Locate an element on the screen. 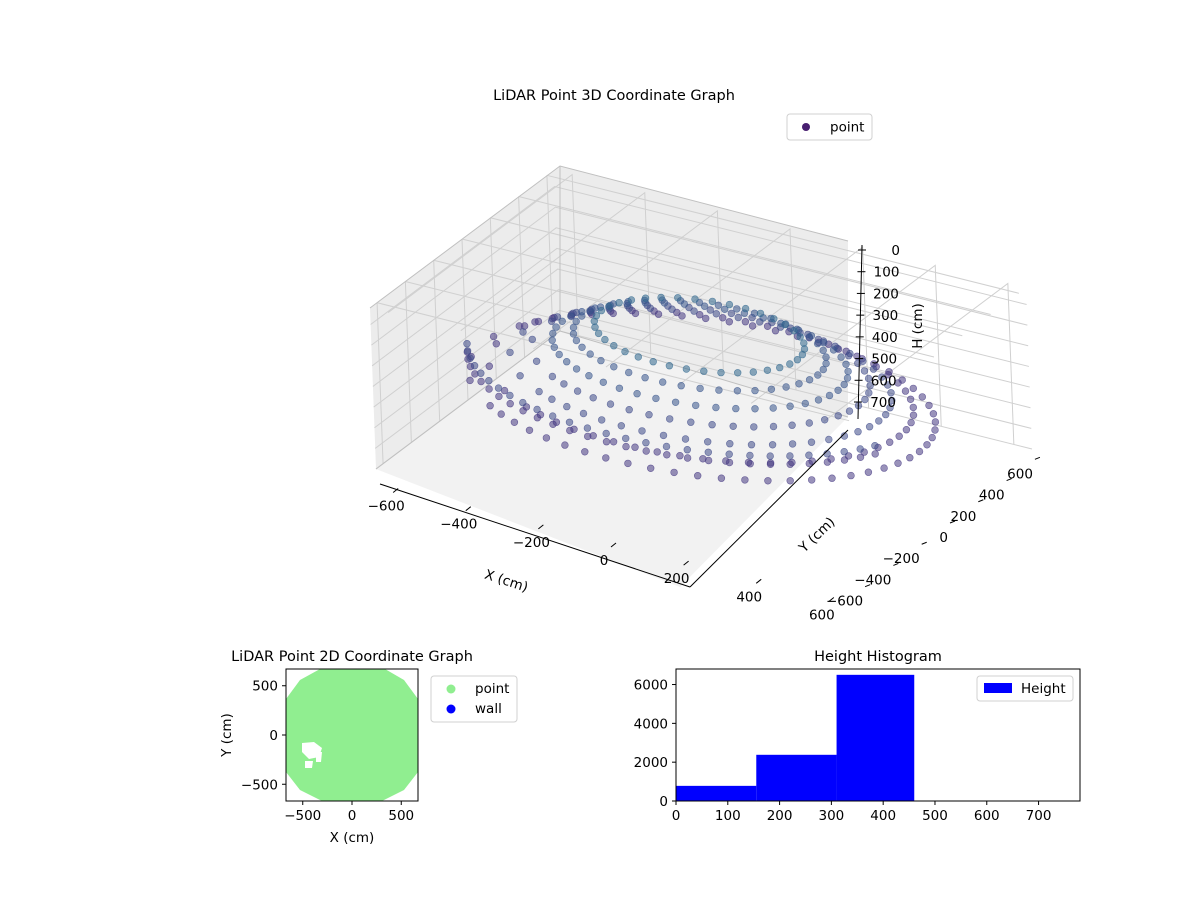 This screenshot has height=900, width=1200. h-tick-label-3d: 700 is located at coordinates (883, 403).